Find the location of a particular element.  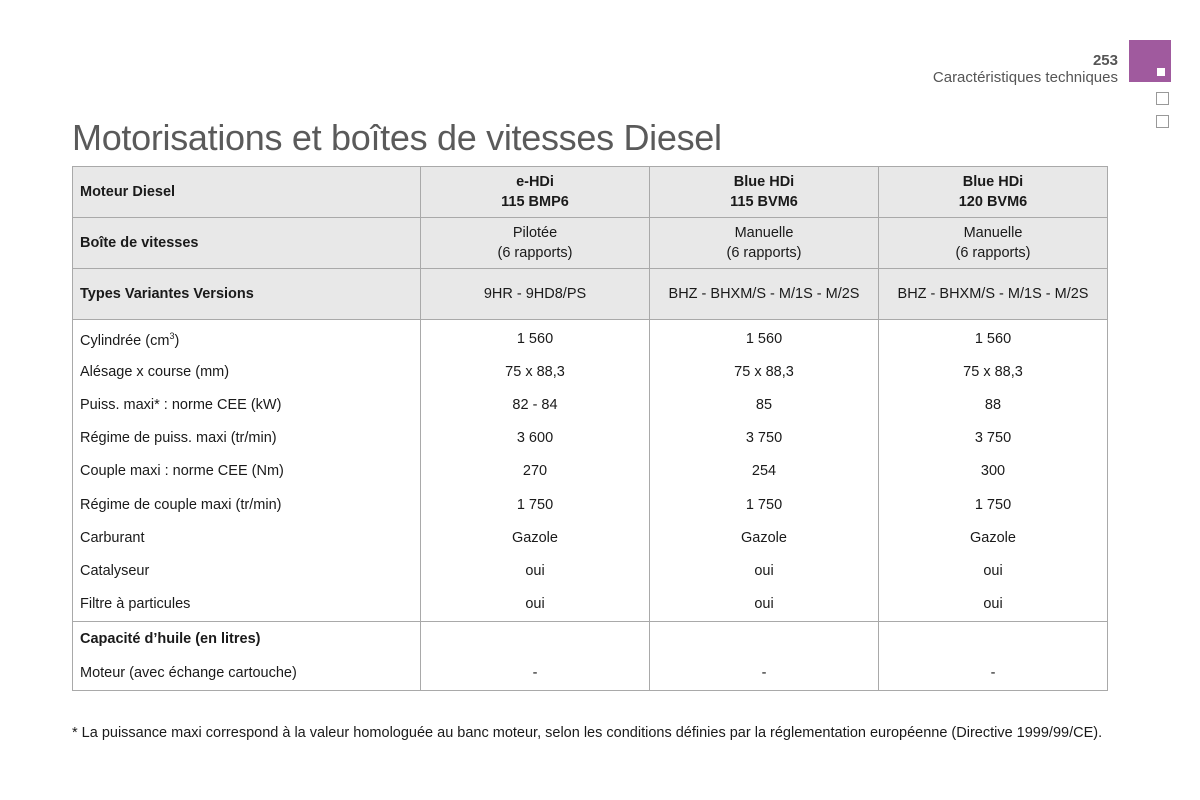

table-row: Cylindrée (cm3) 1 560 1 560 1 560 is located at coordinates (590, 337).